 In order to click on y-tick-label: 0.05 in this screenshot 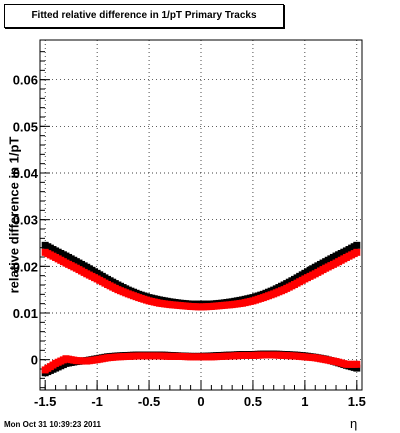, I will do `click(25, 126)`.